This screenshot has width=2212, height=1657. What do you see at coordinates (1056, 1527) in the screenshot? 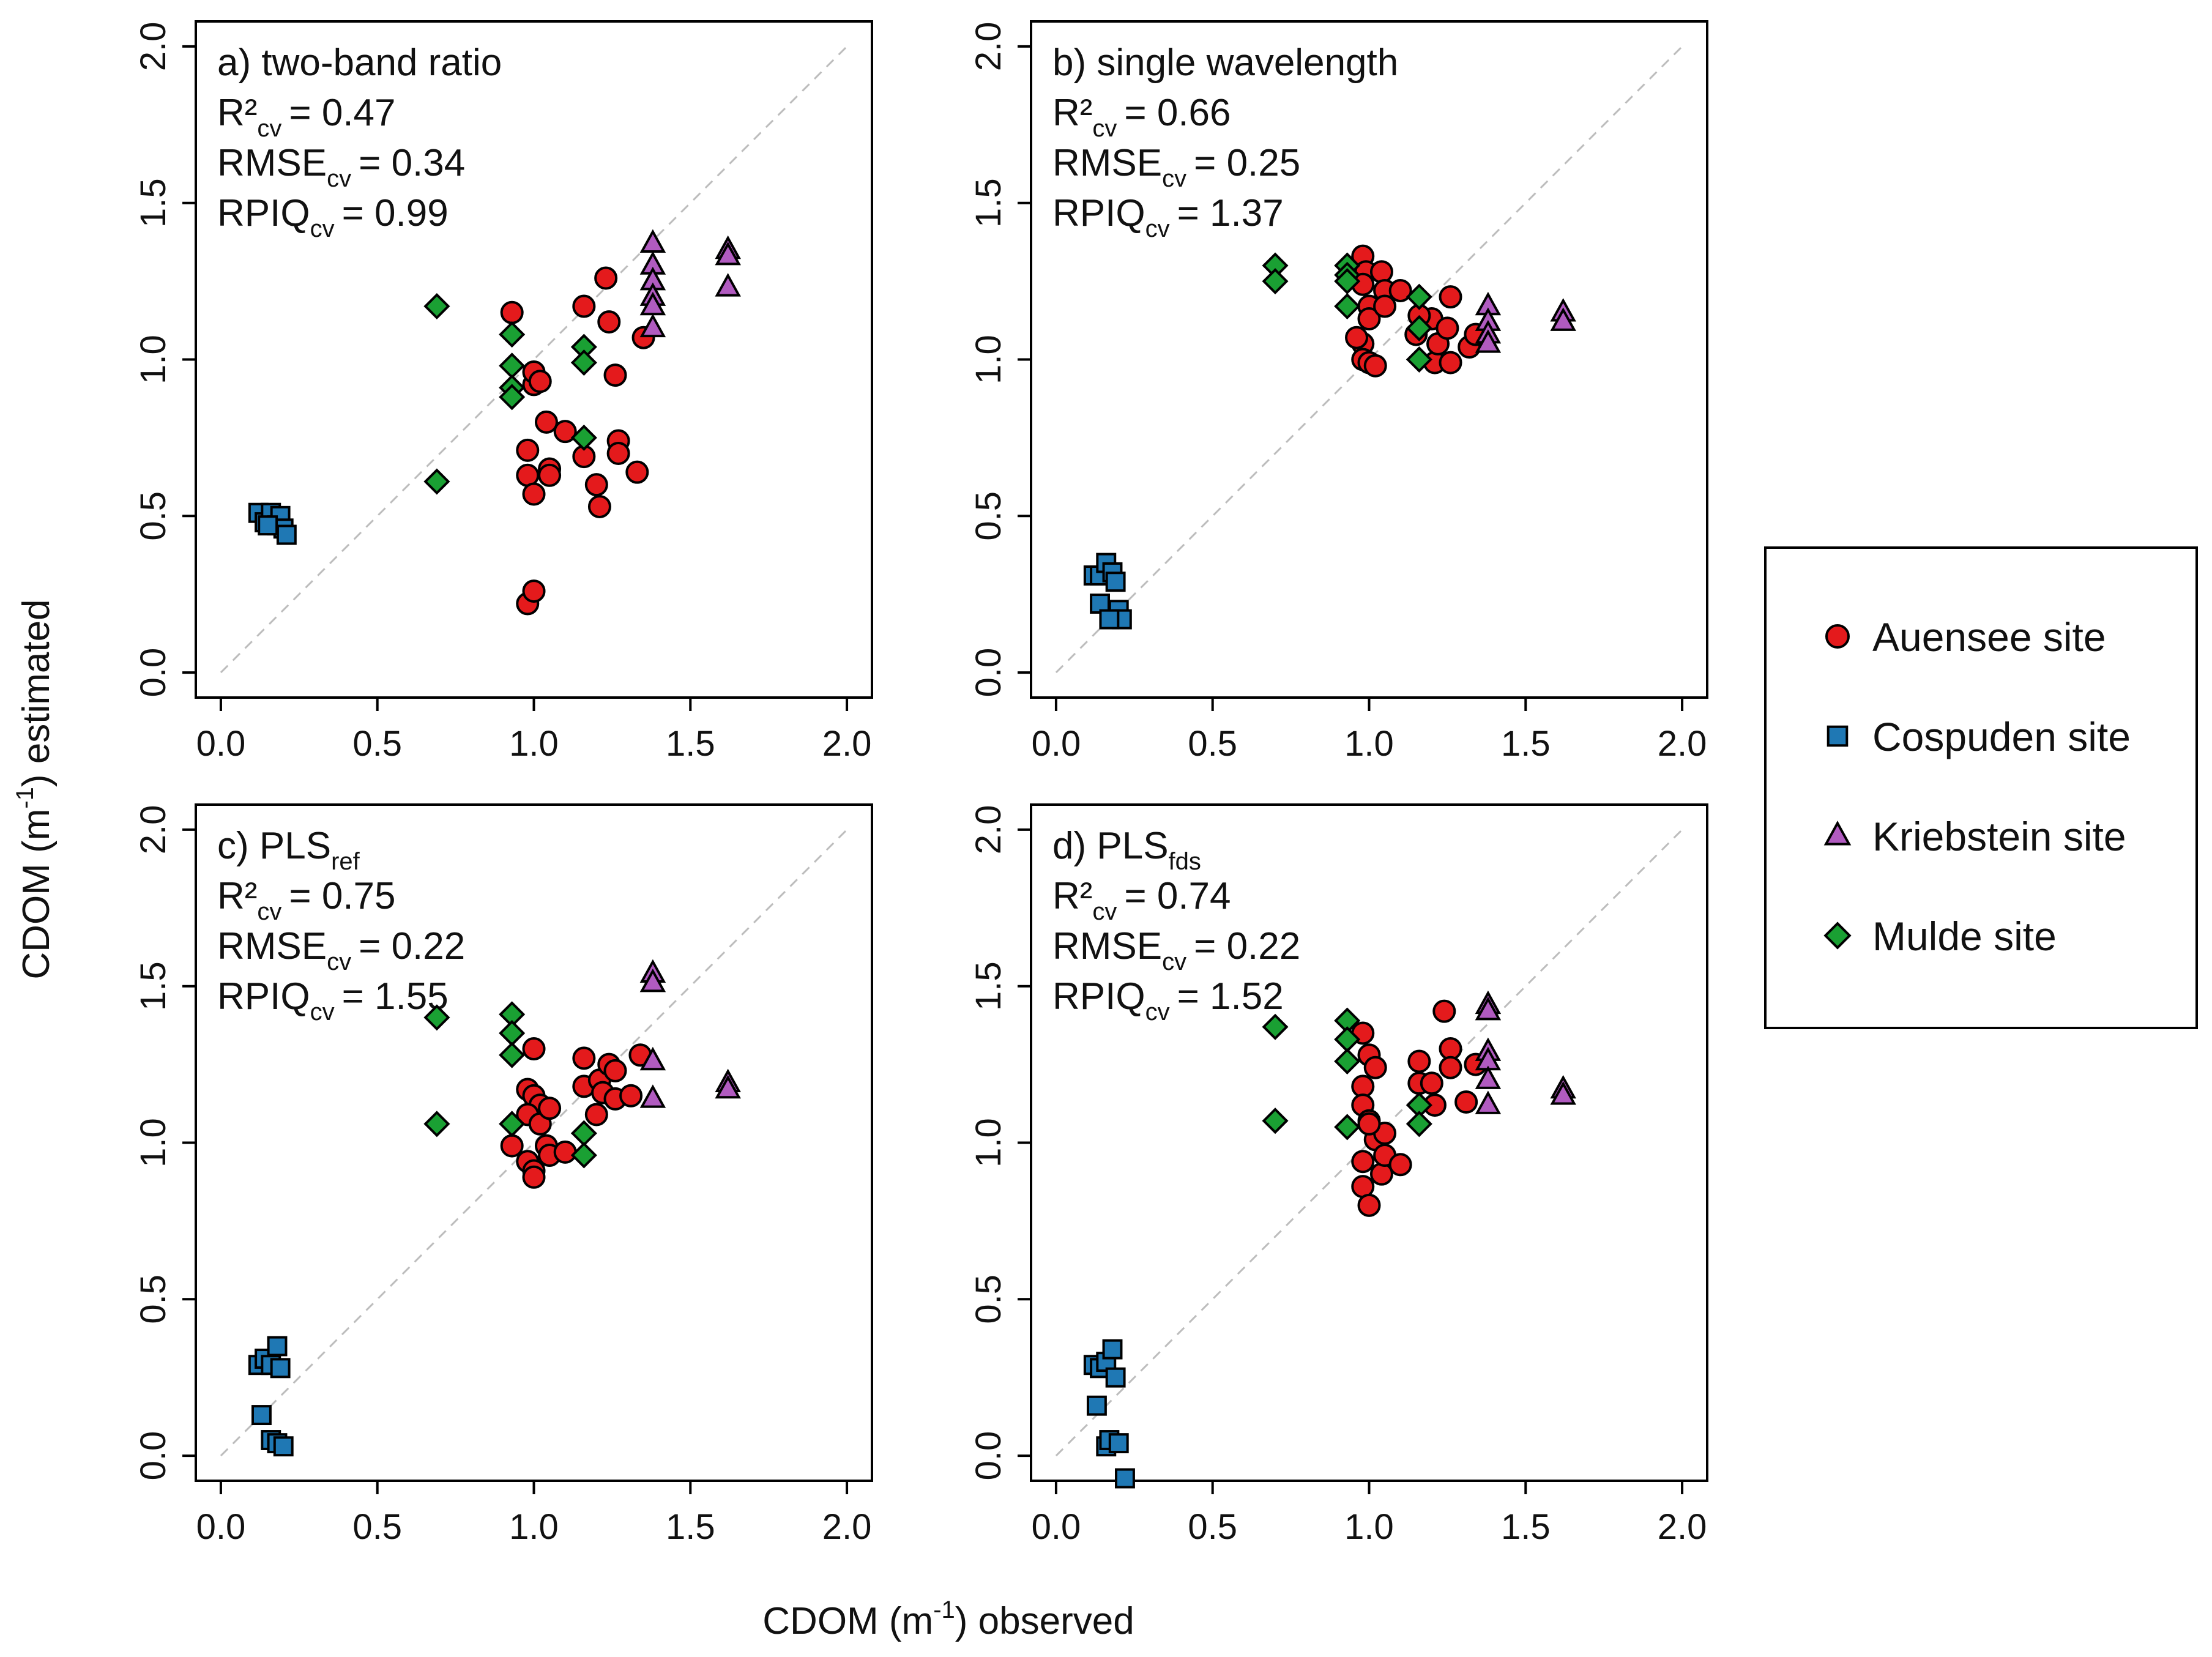
I see `panel-d-x-tick-label: 0.0` at bounding box center [1056, 1527].